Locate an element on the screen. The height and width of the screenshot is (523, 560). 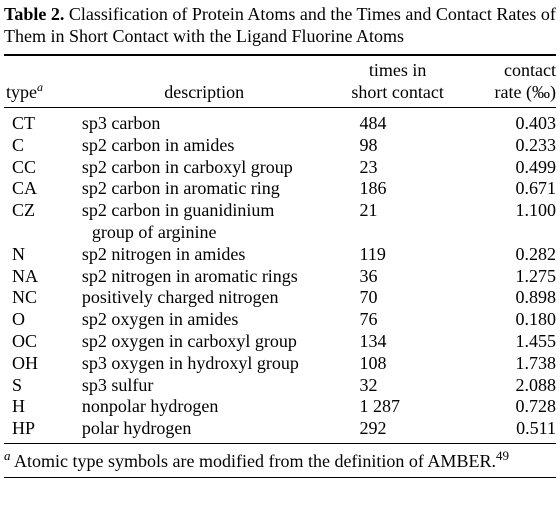
table-row: CC sp2 carbon in carboxyl group 23 0.499 is located at coordinates (280, 168).